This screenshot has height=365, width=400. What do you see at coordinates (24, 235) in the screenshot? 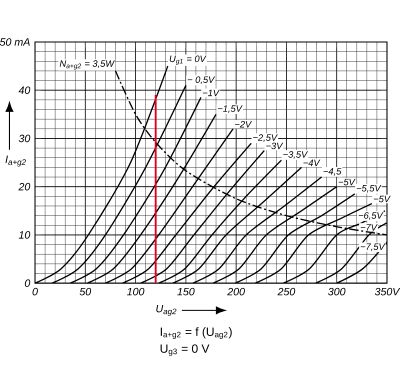
I see `y-tick-label: 10` at bounding box center [24, 235].